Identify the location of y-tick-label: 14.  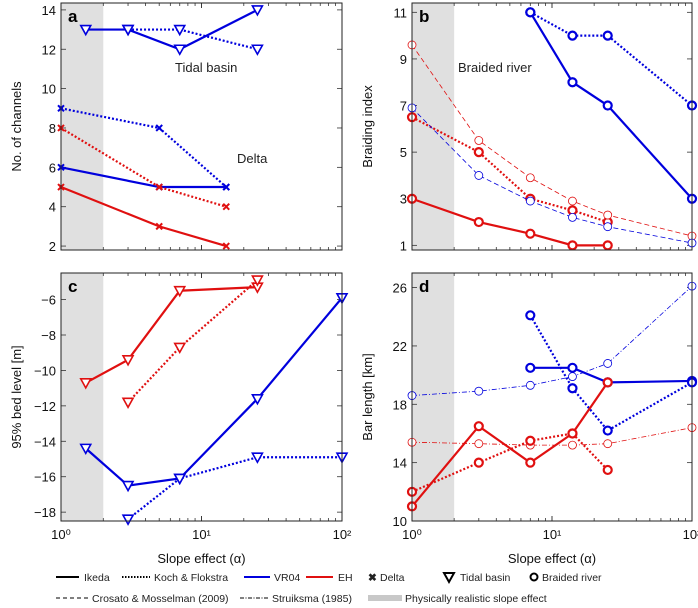
(400, 463).